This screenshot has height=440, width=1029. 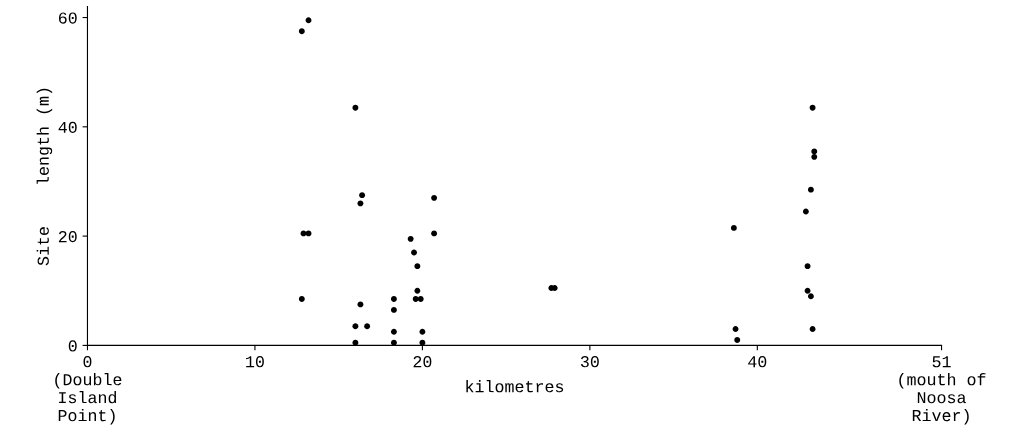 I want to click on x-tick-label: 10, so click(x=255, y=362).